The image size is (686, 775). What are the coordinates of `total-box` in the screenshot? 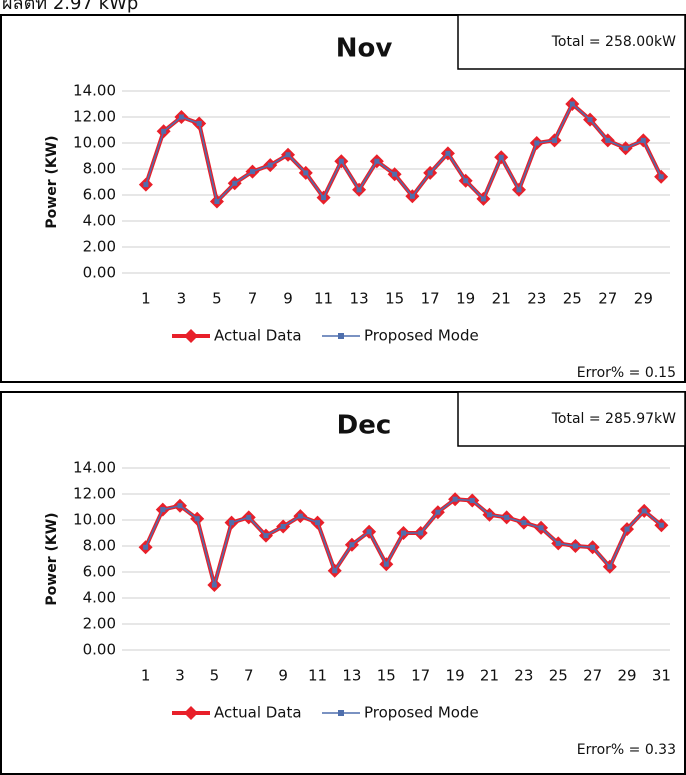 It's located at (571, 419).